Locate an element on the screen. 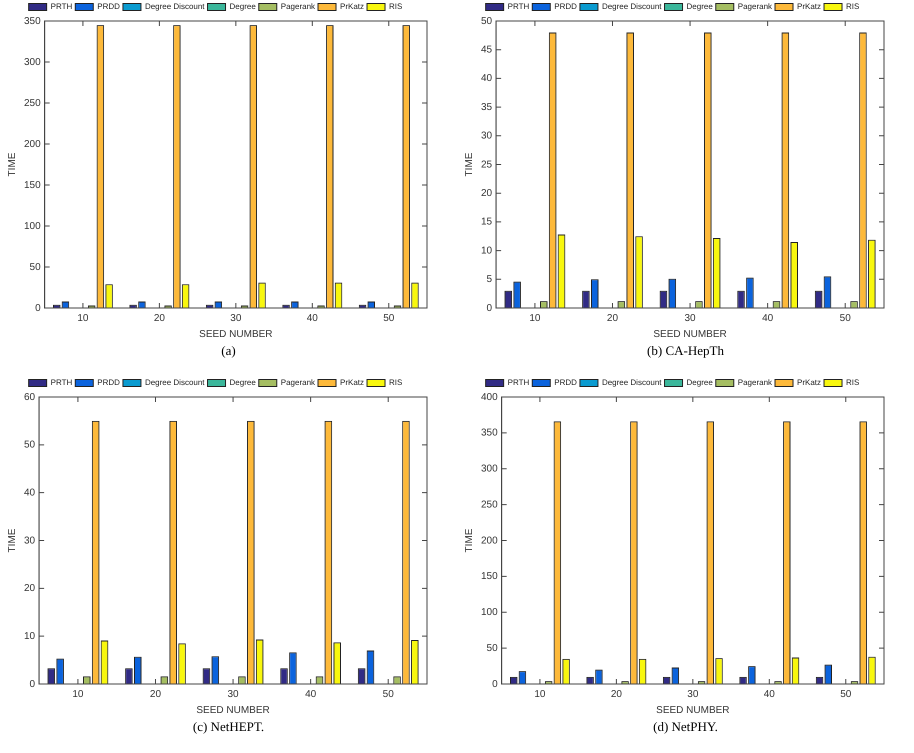 The width and height of the screenshot is (914, 753). y-tick-label: 60 is located at coordinates (30, 397).